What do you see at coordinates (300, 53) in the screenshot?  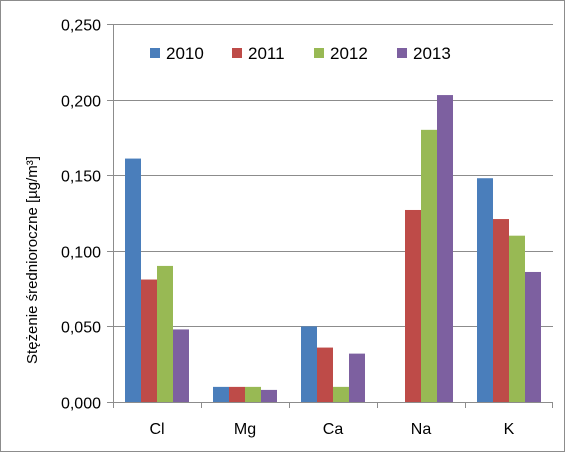 I see `legend: 2010 2011 2012 2013` at bounding box center [300, 53].